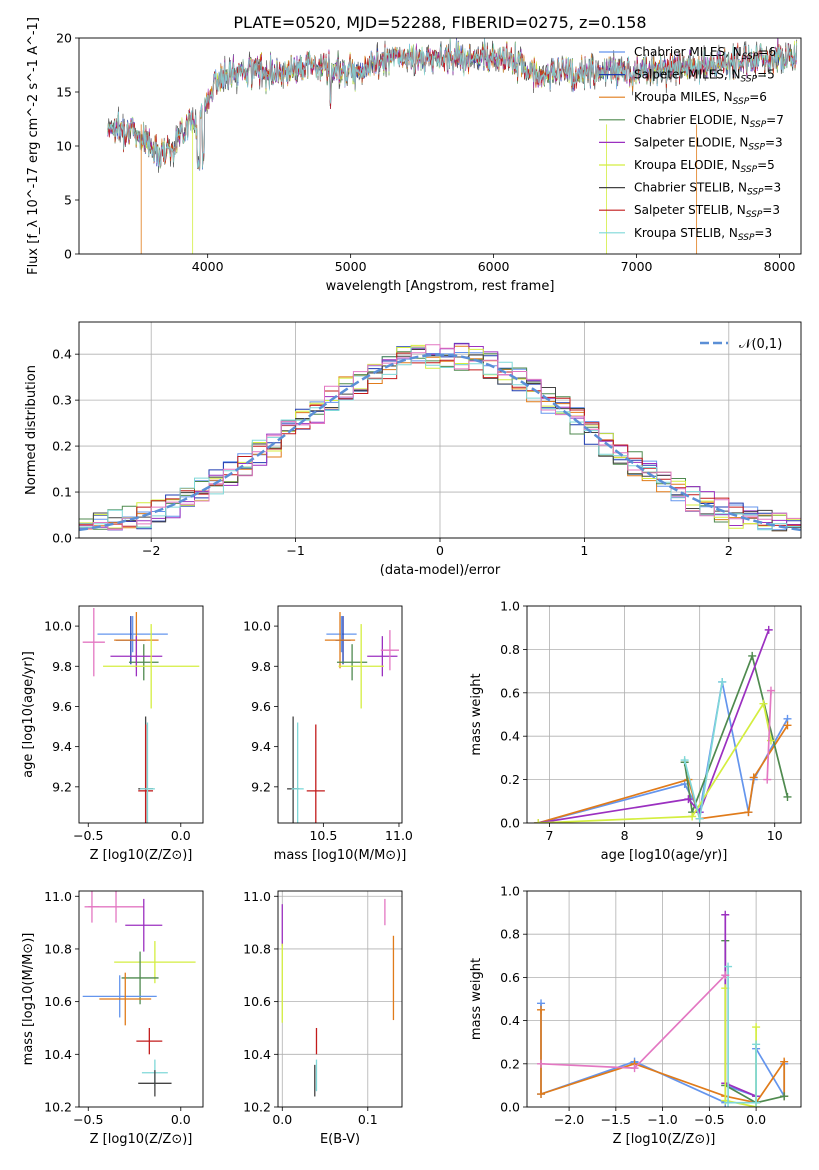 The image size is (819, 1170). What do you see at coordinates (323, 835) in the screenshot?
I see `x-tick-label: 10.5` at bounding box center [323, 835].